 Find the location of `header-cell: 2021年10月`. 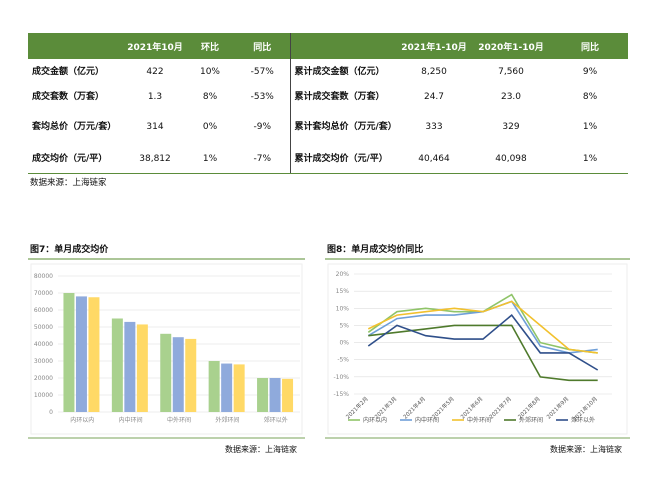

header-cell: 2021年10月 is located at coordinates (155, 46).